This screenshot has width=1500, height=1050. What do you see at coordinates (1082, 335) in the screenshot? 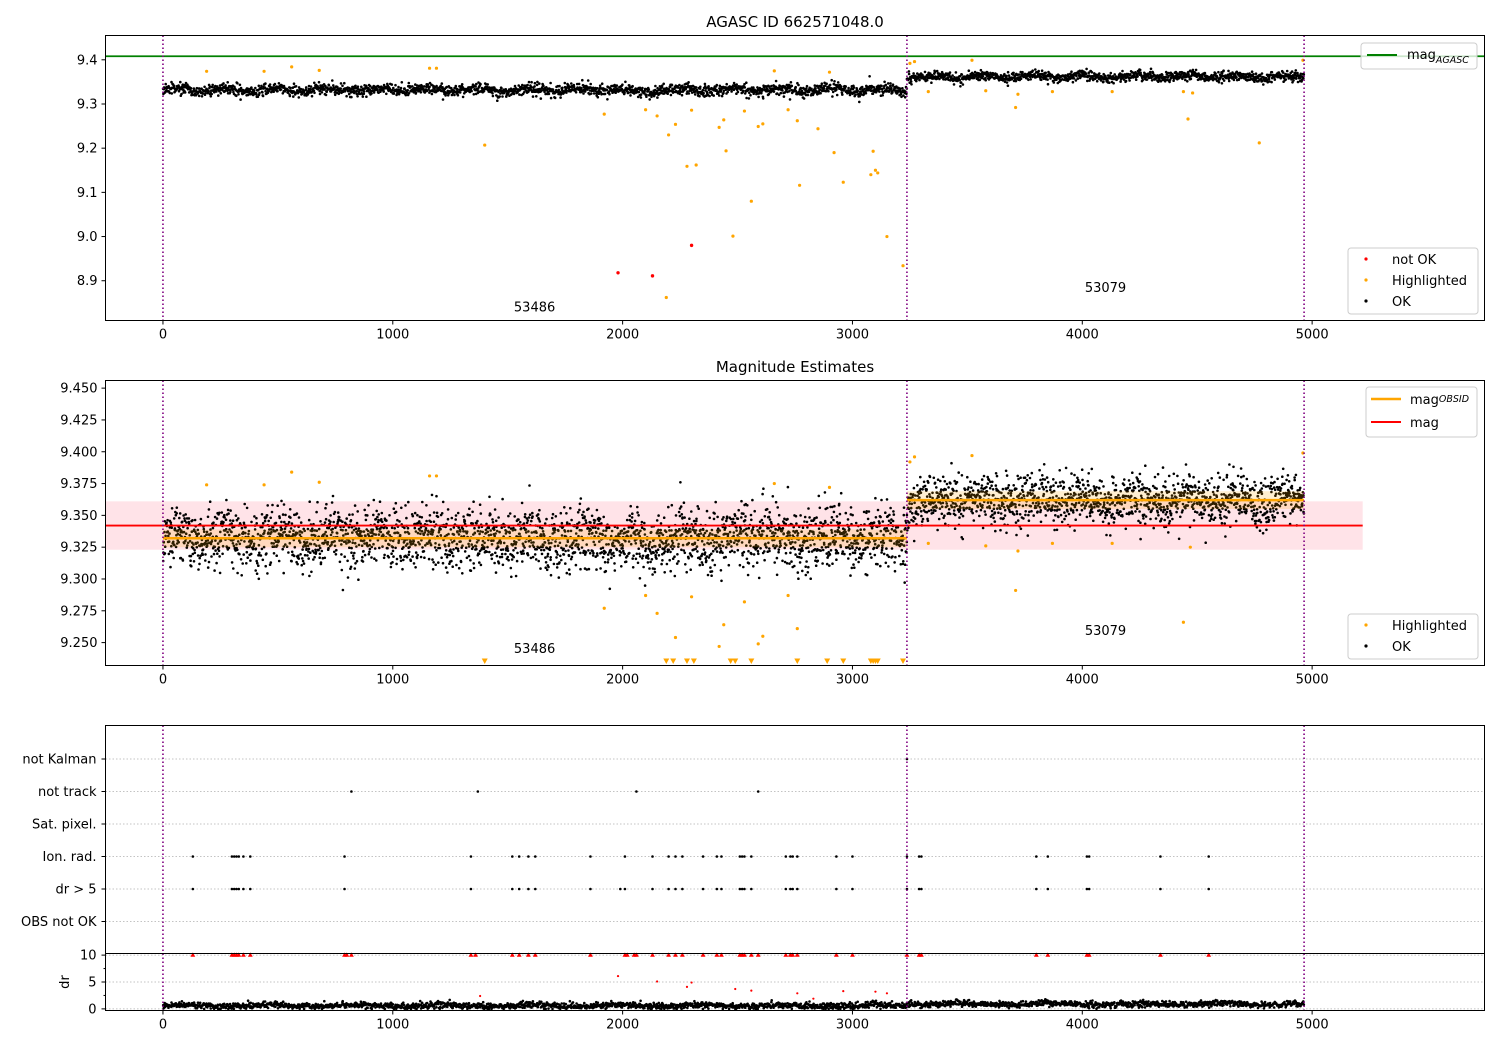
I see `x-tick-label: 4000` at bounding box center [1082, 335].